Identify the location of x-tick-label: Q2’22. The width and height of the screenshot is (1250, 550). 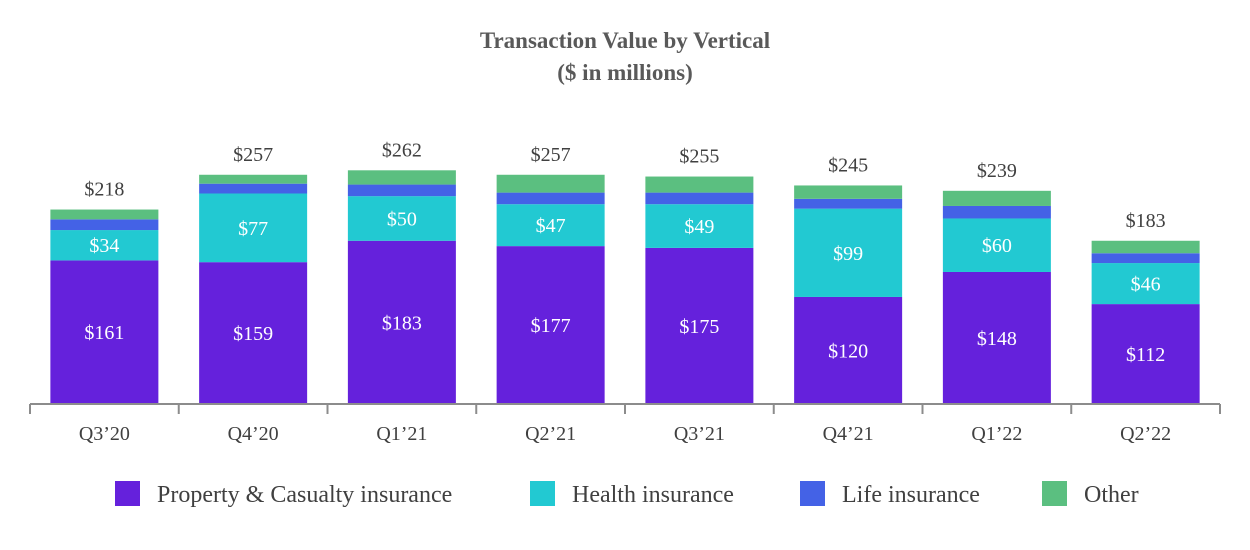
(1145, 434).